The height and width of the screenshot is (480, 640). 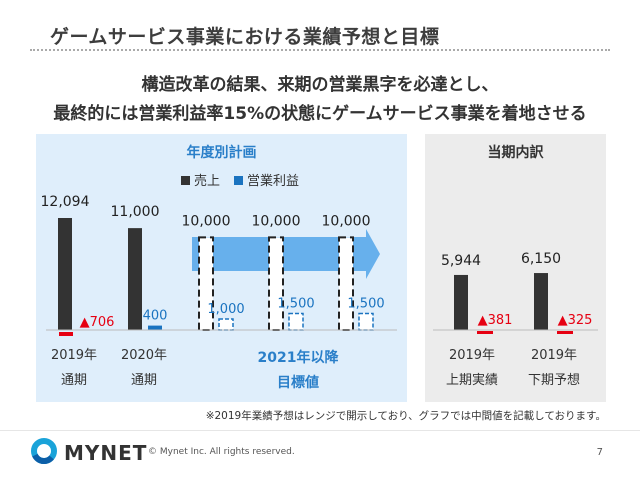 What do you see at coordinates (599, 452) in the screenshot?
I see `page-number: 7` at bounding box center [599, 452].